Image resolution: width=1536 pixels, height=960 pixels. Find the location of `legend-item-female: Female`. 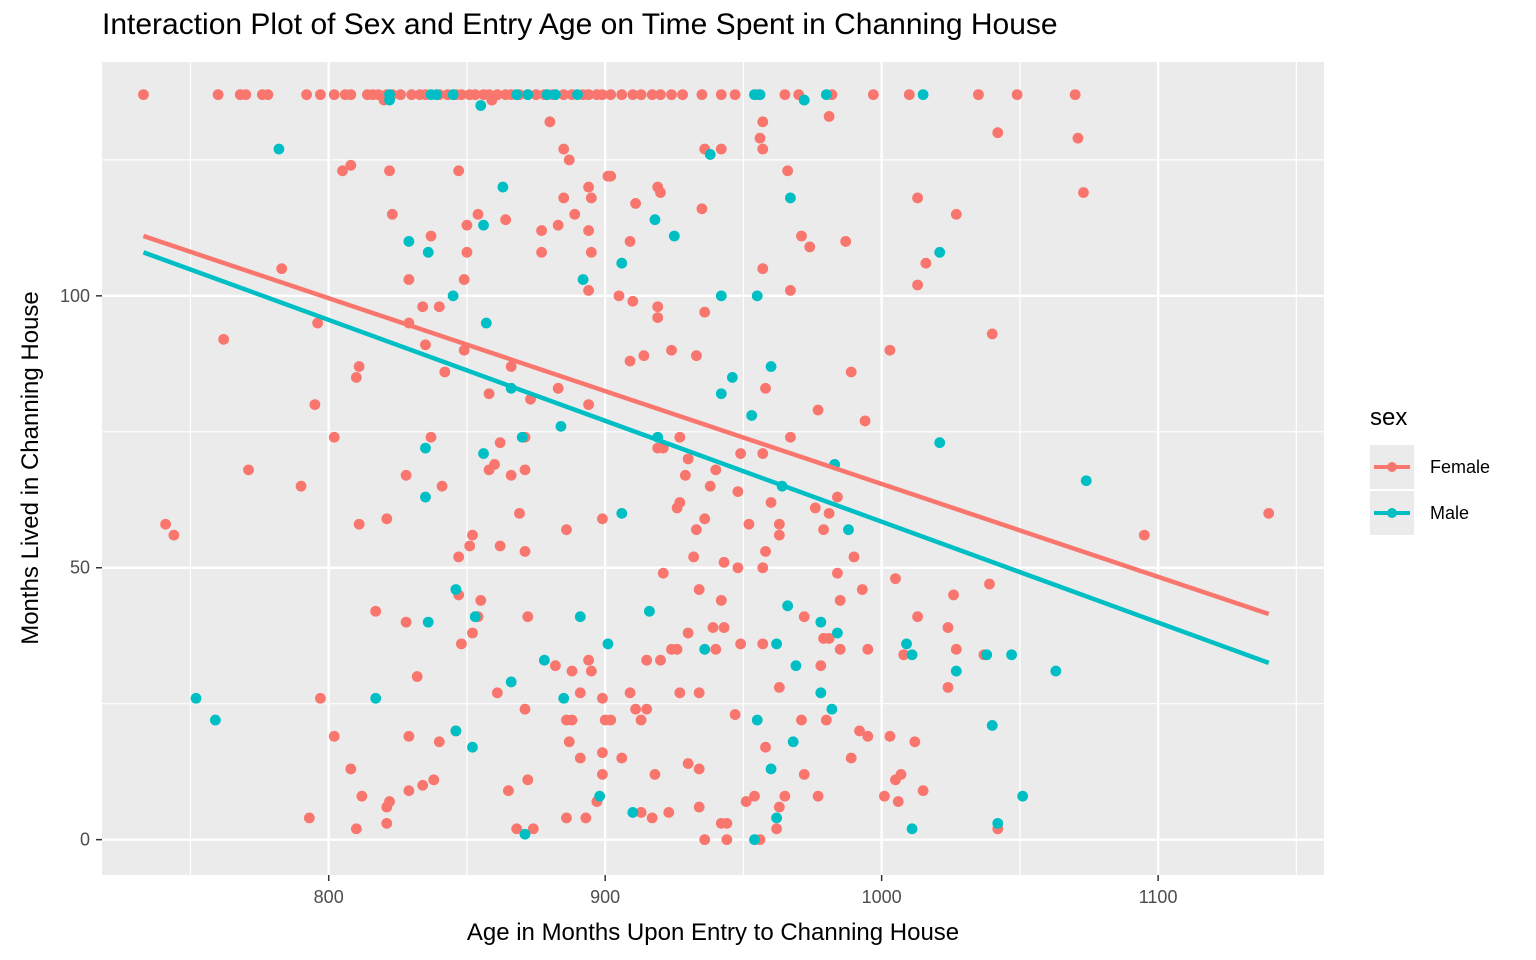

legend-item-female: Female is located at coordinates (1430, 467).